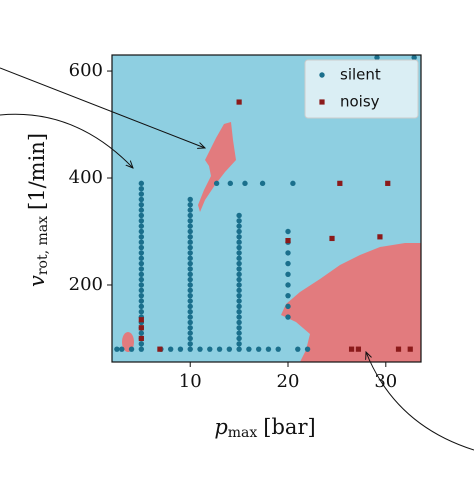 This screenshot has height=478, width=474. What do you see at coordinates (190, 381) in the screenshot?
I see `x-tick-label: 10` at bounding box center [190, 381].